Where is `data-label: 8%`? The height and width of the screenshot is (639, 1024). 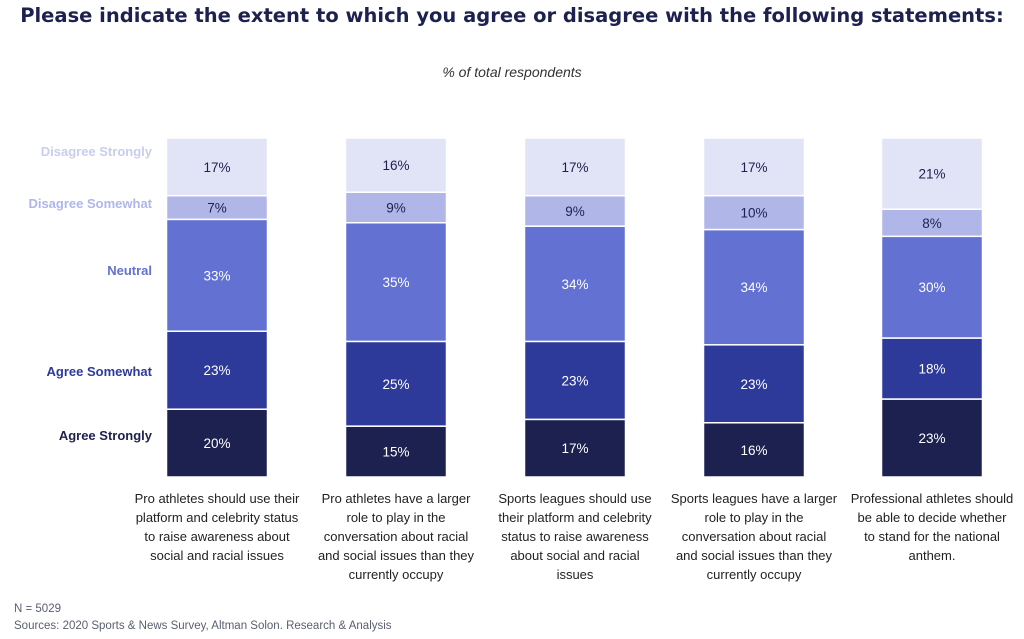
data-label: 8% is located at coordinates (932, 223).